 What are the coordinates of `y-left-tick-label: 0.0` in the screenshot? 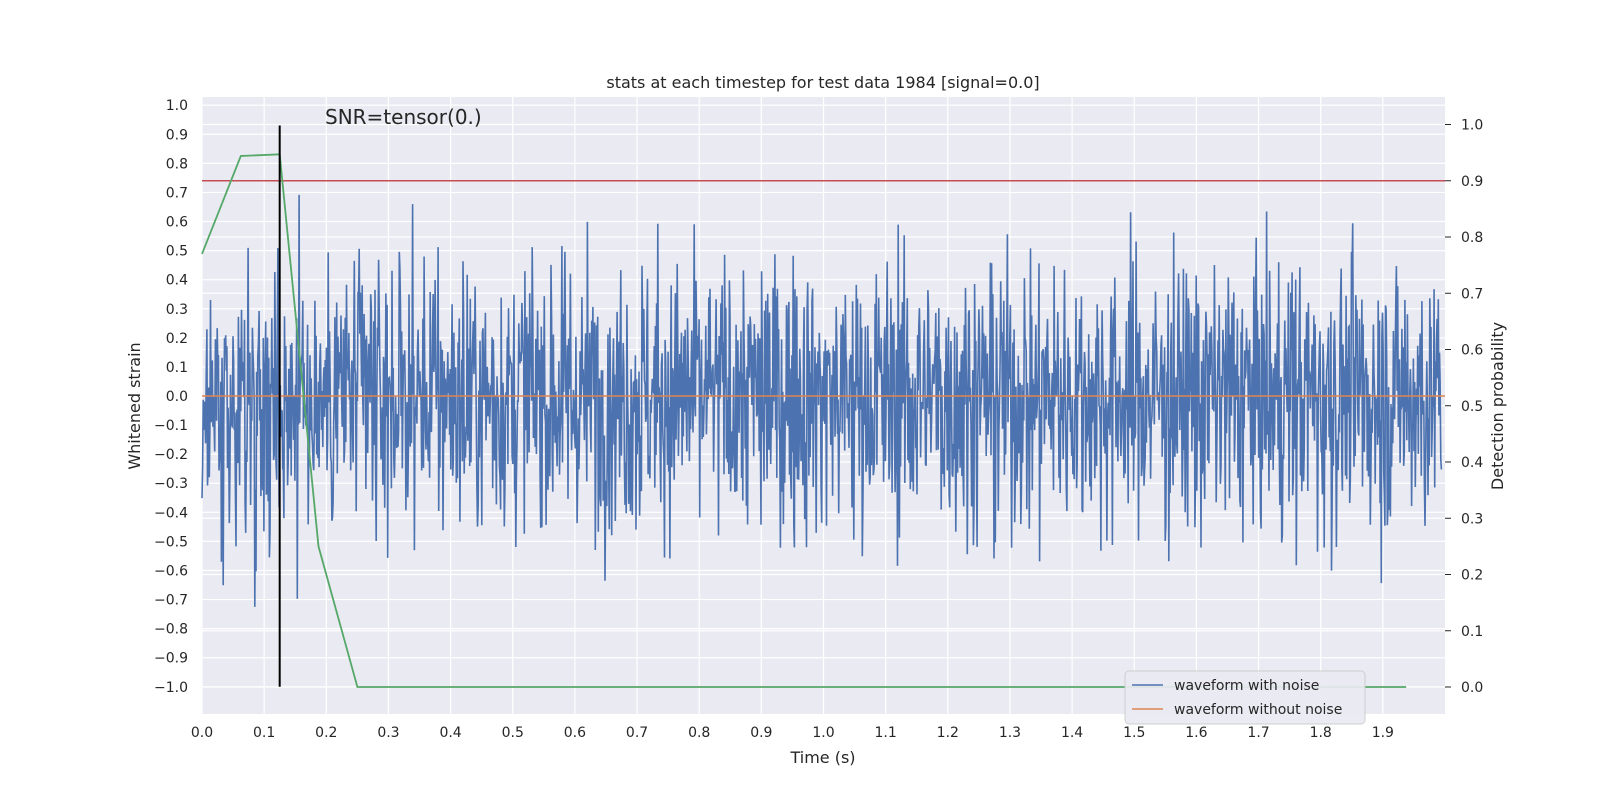 It's located at (177, 397).